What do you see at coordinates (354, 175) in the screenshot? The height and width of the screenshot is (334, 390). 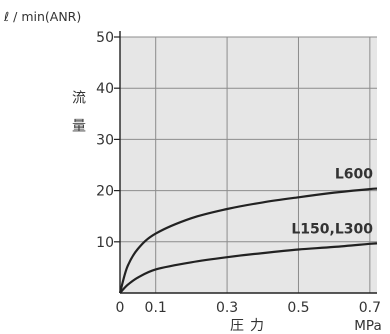 I see `series-label-l600: L600` at bounding box center [354, 175].